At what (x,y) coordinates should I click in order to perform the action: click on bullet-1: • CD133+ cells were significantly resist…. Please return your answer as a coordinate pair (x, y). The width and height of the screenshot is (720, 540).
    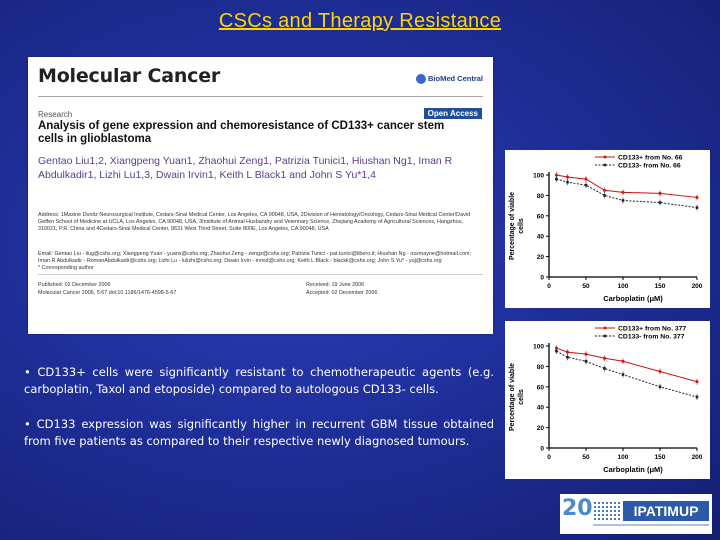
    Looking at the image, I should click on (259, 380).